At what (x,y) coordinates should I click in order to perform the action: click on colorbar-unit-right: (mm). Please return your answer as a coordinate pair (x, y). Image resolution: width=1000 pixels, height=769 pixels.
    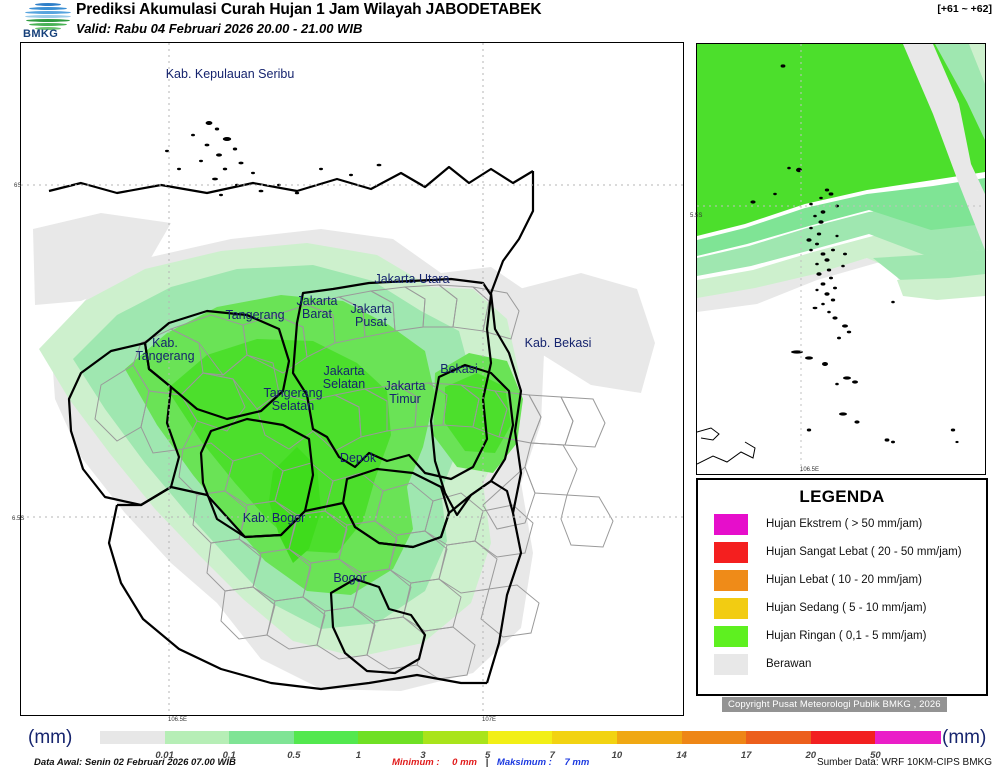
    Looking at the image, I should click on (964, 737).